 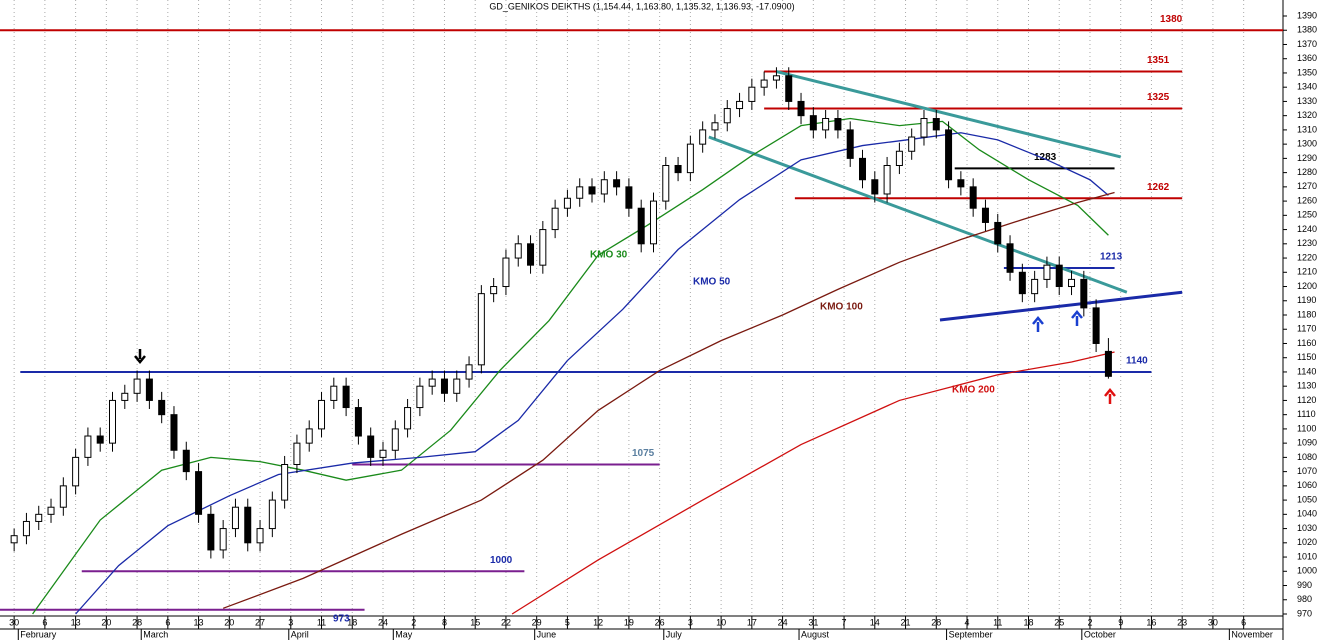 What do you see at coordinates (1304, 599) in the screenshot?
I see `y-tick-label: 980` at bounding box center [1304, 599].